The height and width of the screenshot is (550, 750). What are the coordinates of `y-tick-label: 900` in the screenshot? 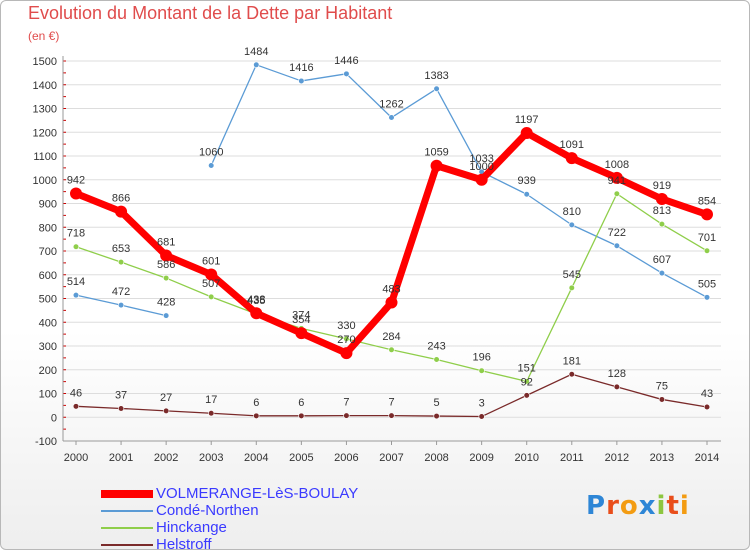 It's located at (48, 205).